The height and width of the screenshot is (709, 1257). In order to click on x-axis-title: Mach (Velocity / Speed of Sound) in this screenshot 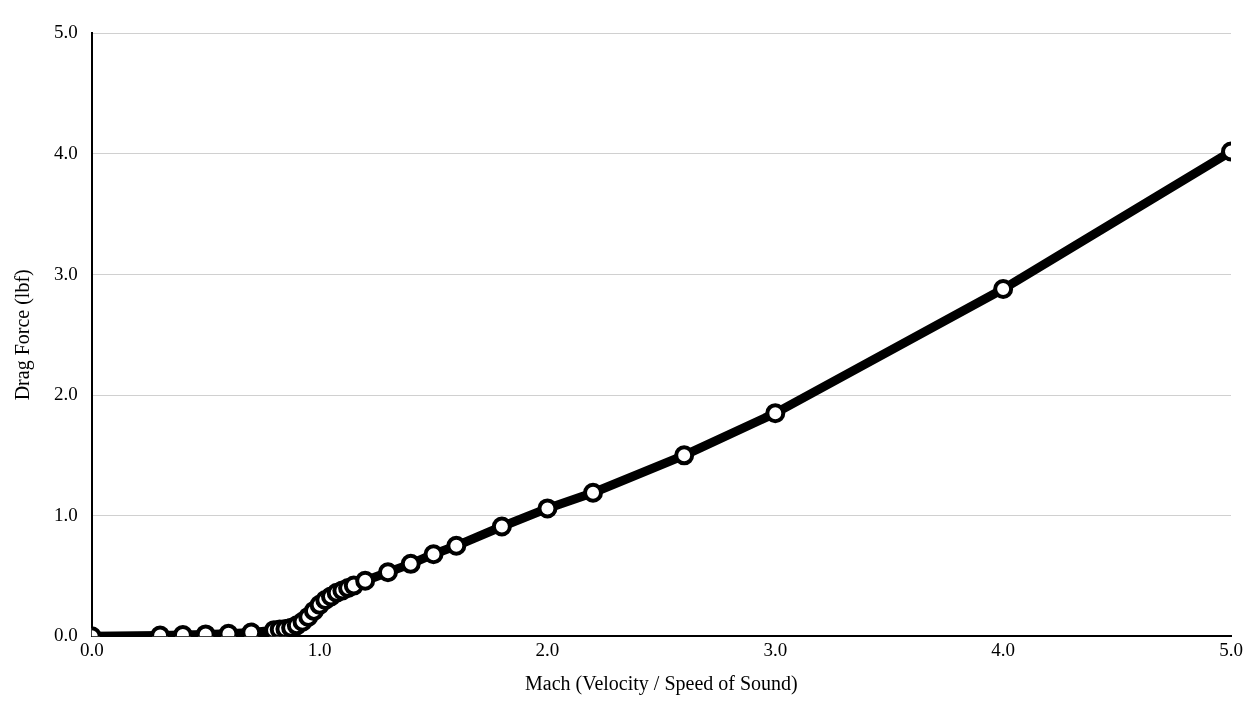, I will do `click(661, 684)`.